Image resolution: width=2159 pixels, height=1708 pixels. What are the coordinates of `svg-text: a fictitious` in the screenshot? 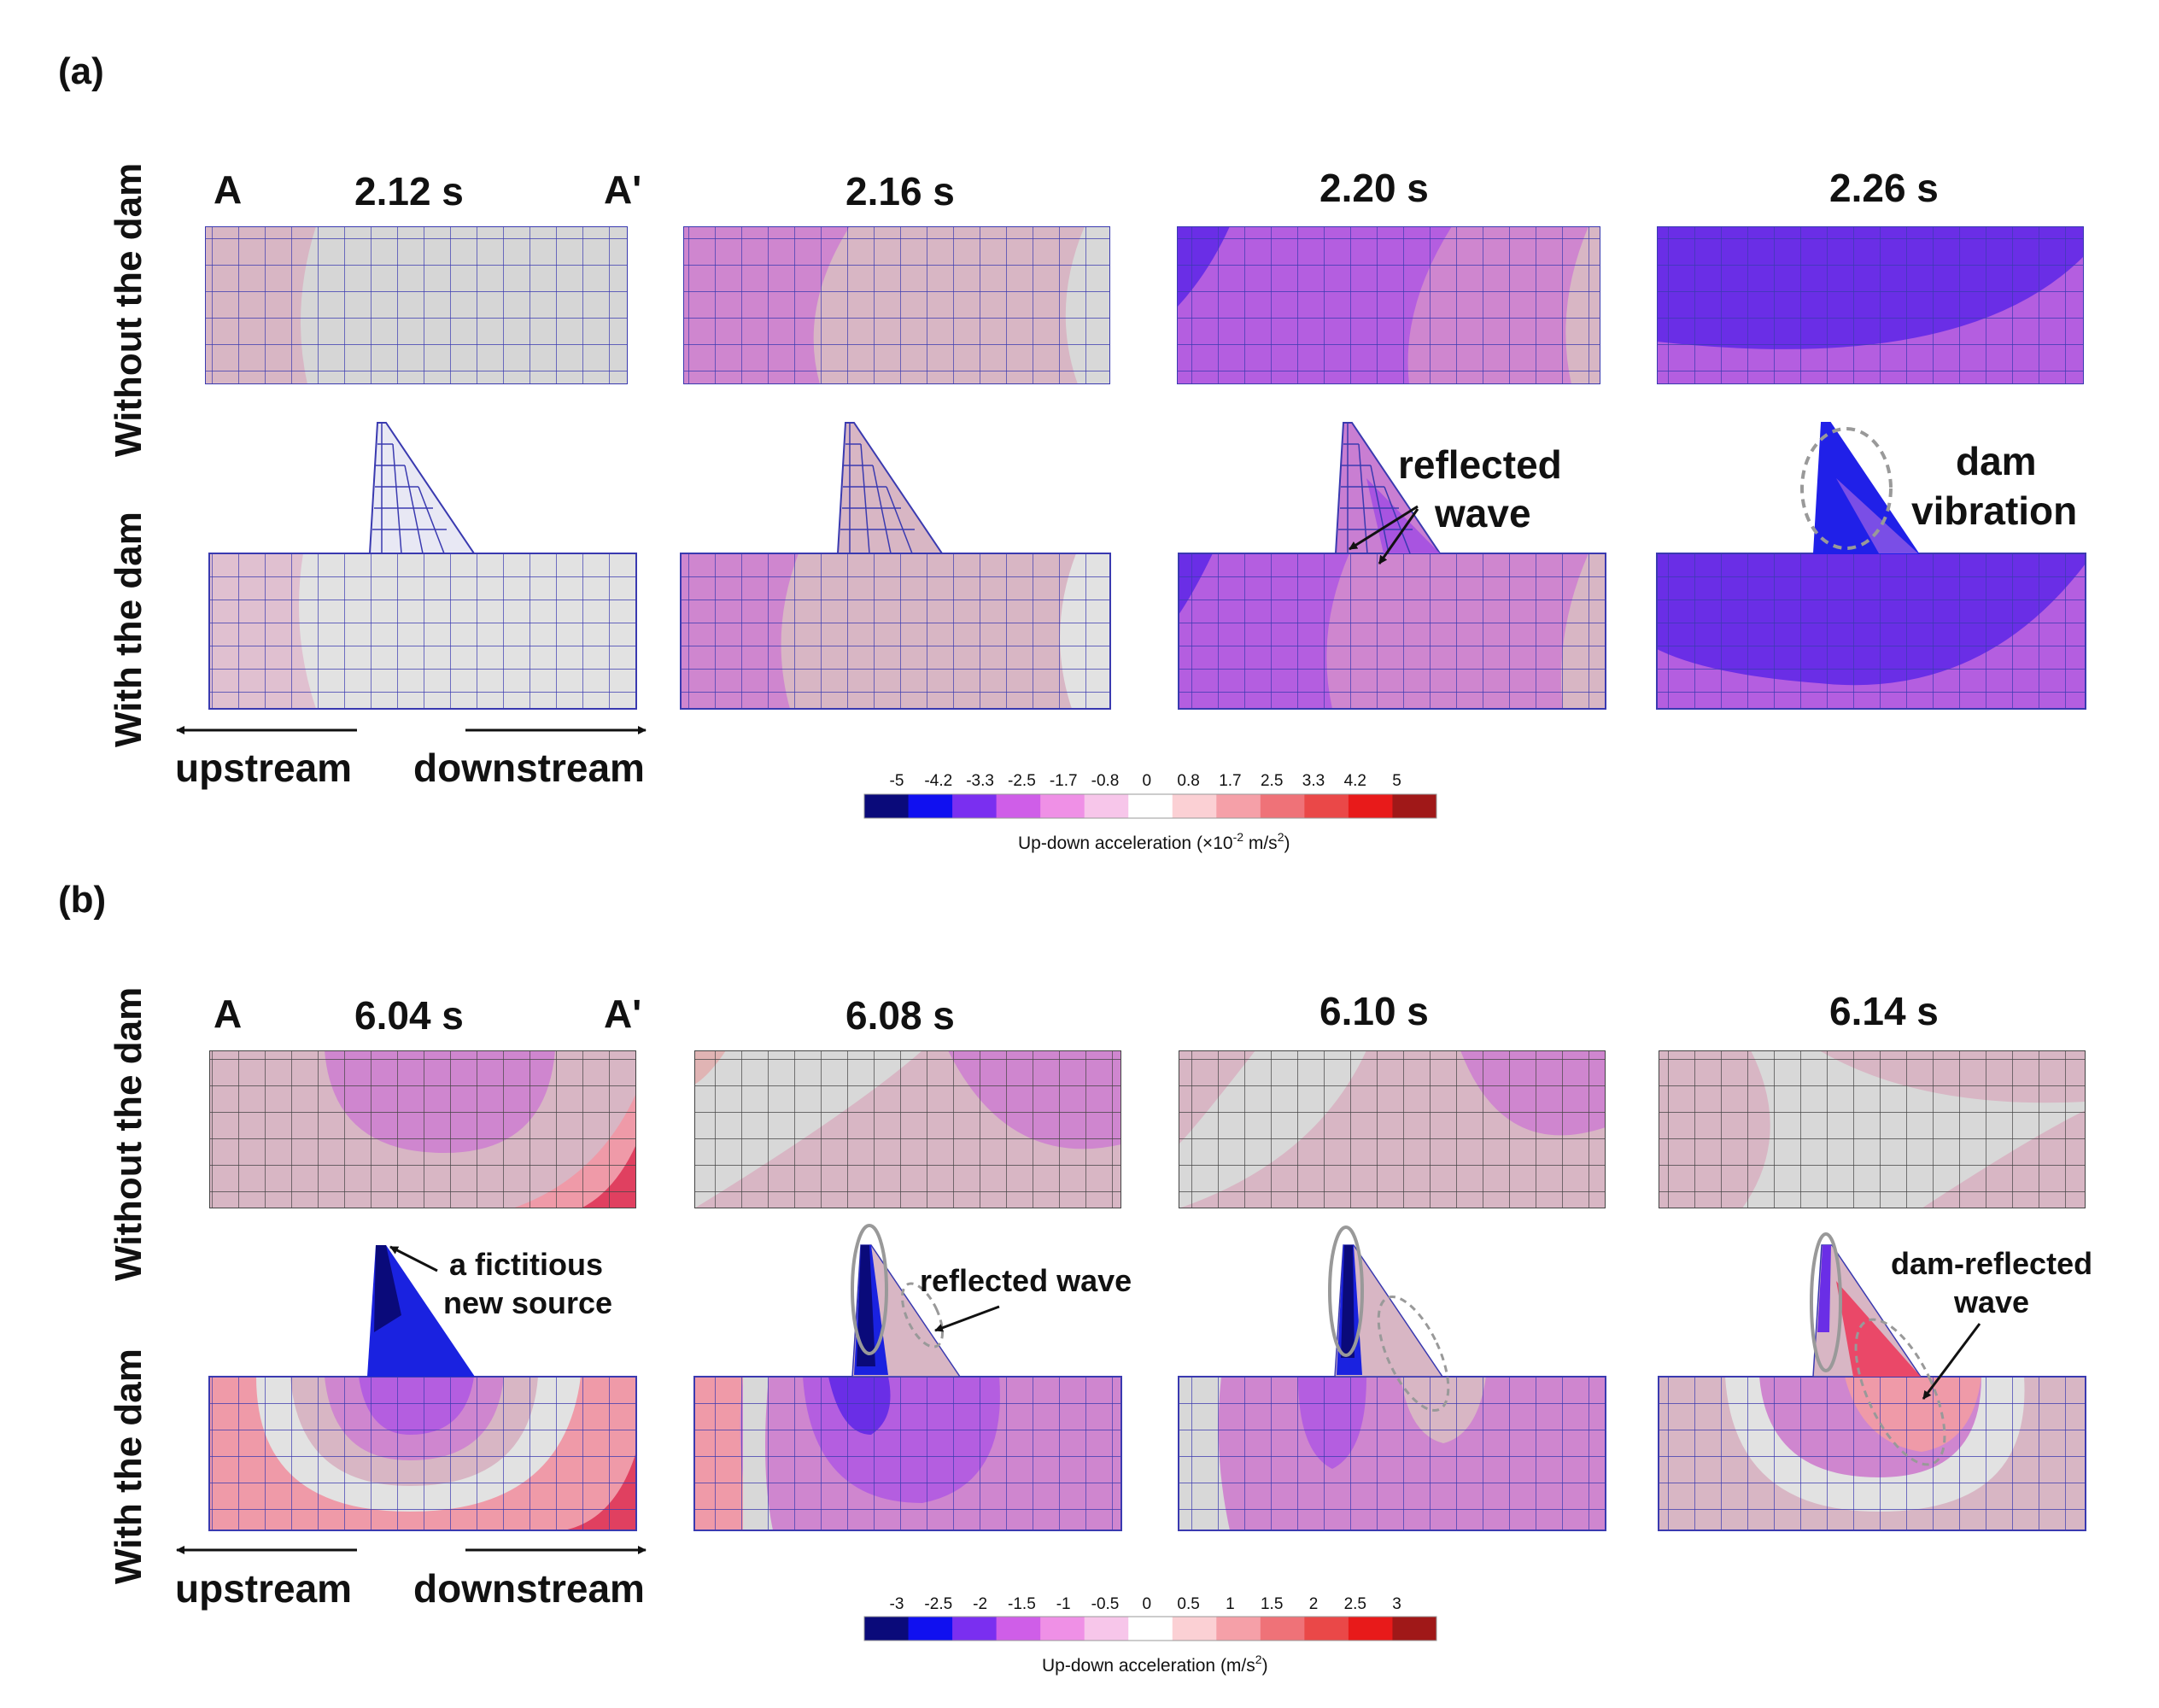 It's located at (526, 1264).